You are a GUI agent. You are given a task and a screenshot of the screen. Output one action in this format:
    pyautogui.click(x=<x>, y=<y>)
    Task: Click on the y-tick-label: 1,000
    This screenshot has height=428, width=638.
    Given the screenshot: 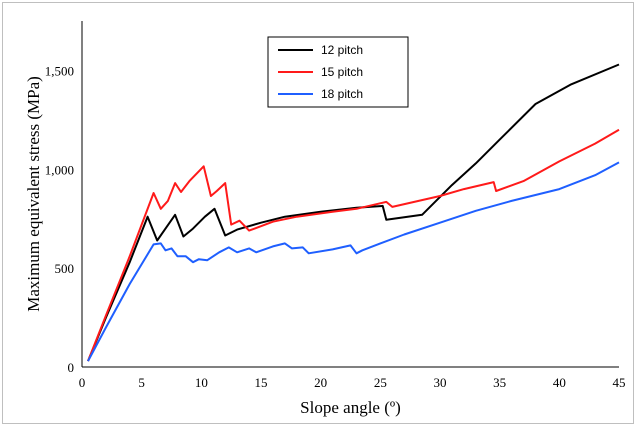 What is the action you would take?
    pyautogui.click(x=59, y=169)
    